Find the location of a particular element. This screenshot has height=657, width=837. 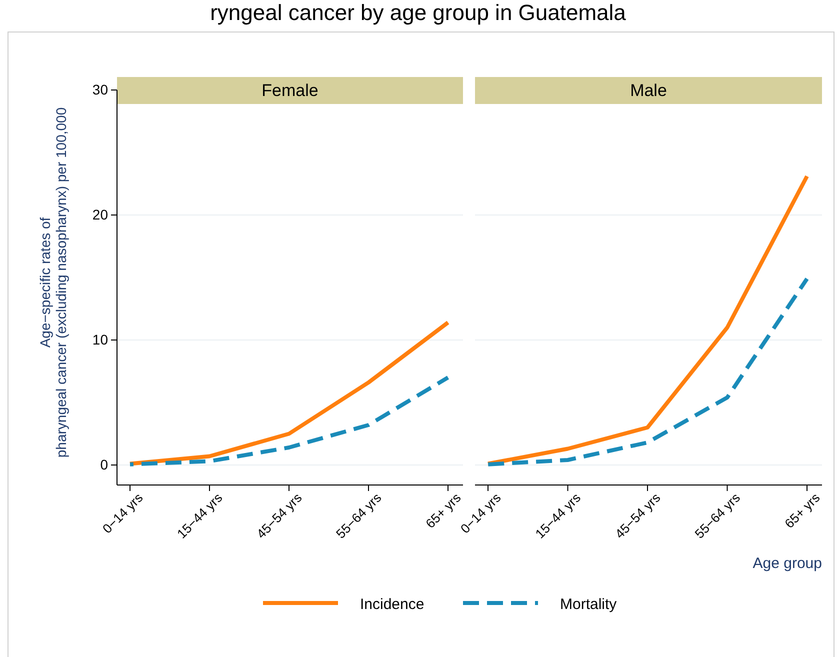

x-axis-title: Age group is located at coordinates (787, 563).